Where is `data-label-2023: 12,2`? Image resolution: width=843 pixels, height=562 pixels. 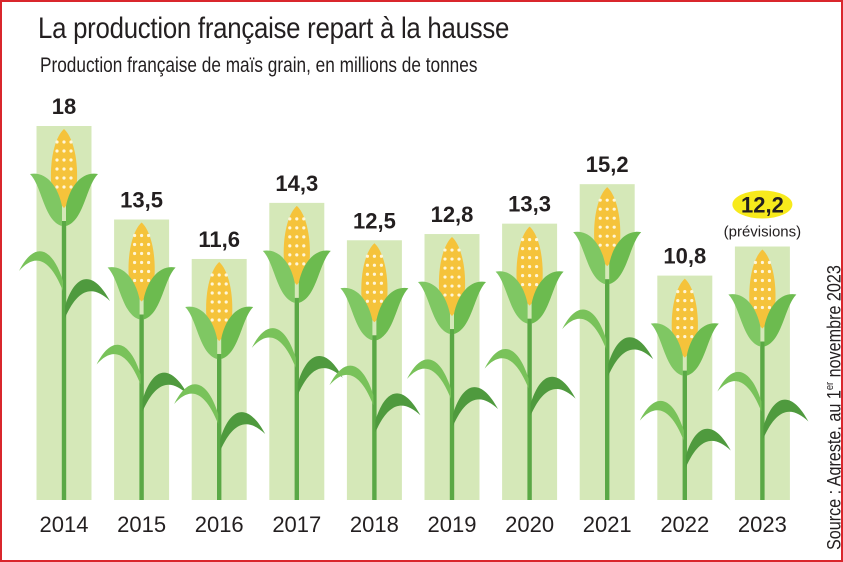
data-label-2023: 12,2 is located at coordinates (762, 205).